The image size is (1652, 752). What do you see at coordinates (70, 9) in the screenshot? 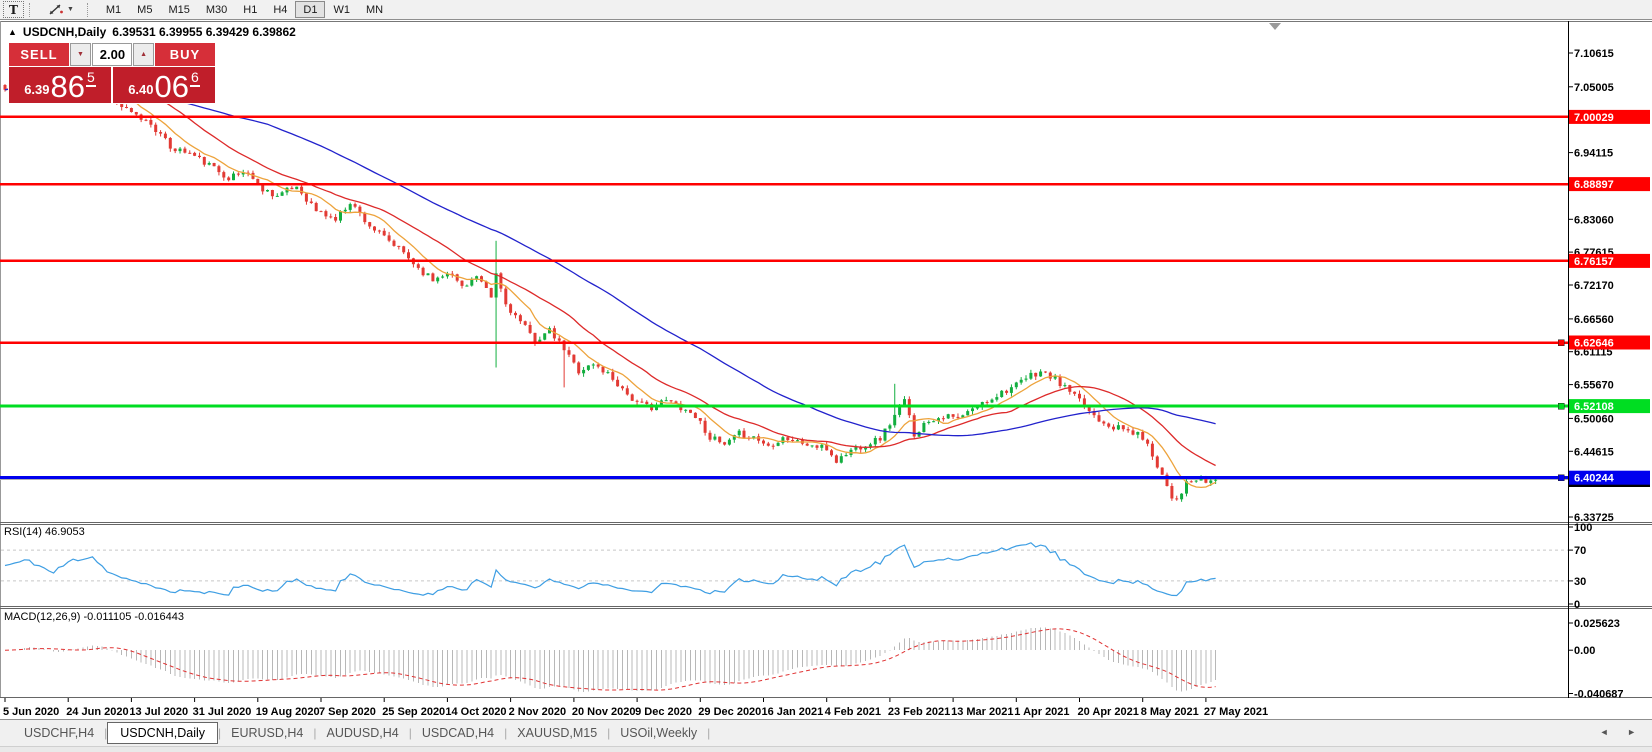
I see `dropdown-caret-icon: ▼` at bounding box center [70, 9].